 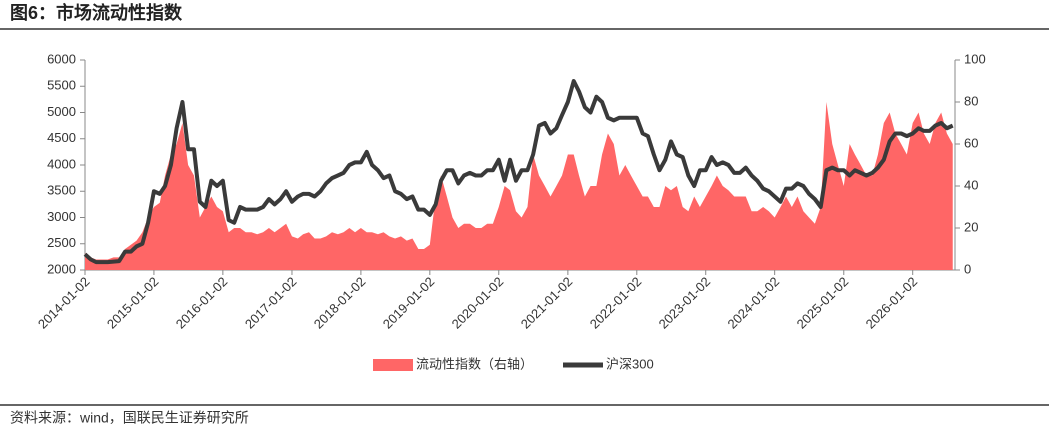 I want to click on chart-title: 图6：市场流动性指数, so click(x=96, y=12).